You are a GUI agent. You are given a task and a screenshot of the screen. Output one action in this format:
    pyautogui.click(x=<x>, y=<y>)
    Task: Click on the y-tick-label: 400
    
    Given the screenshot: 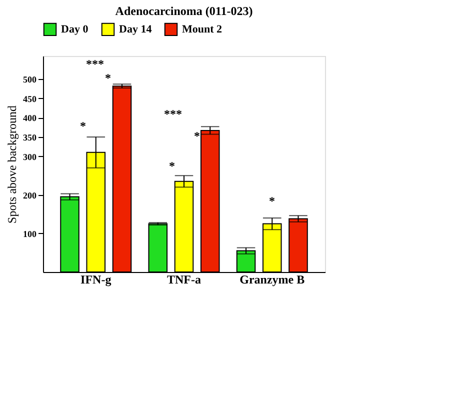 What is the action you would take?
    pyautogui.click(x=30, y=118)
    